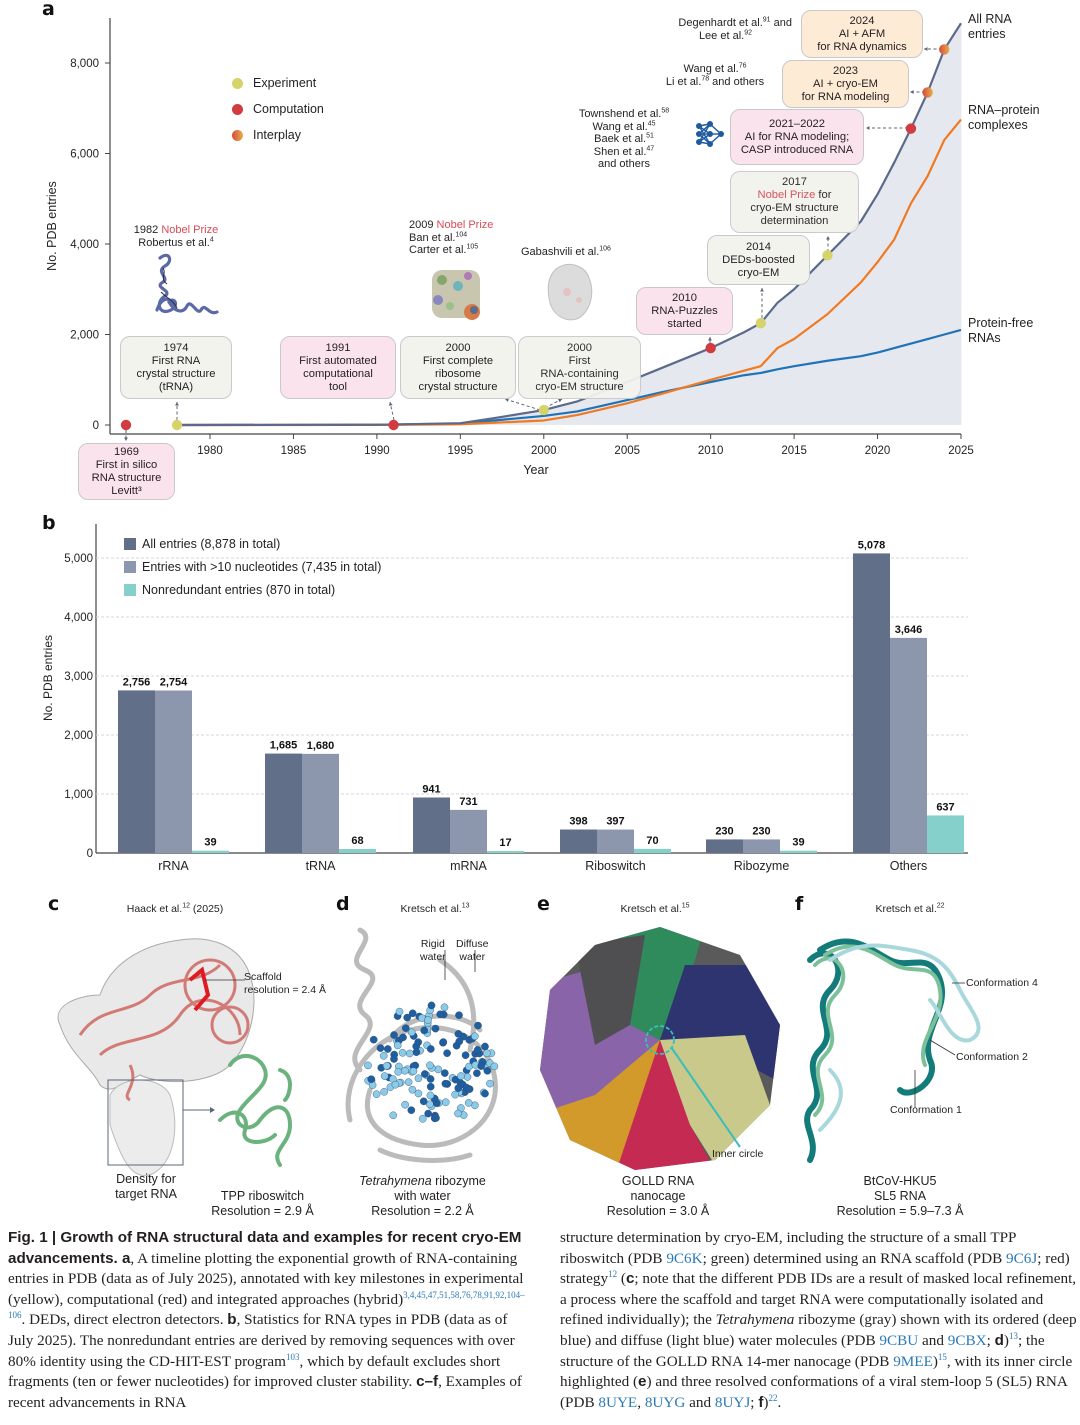 This screenshot has height=1425, width=1080. I want to click on x-tick-label: 1980, so click(210, 451).